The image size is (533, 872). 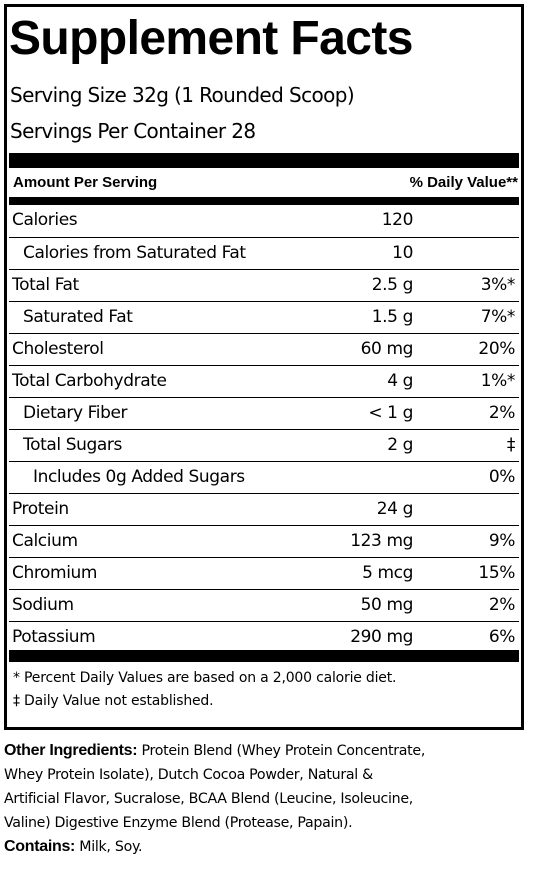 I want to click on nutrient-name: Total Fat, so click(x=45, y=285).